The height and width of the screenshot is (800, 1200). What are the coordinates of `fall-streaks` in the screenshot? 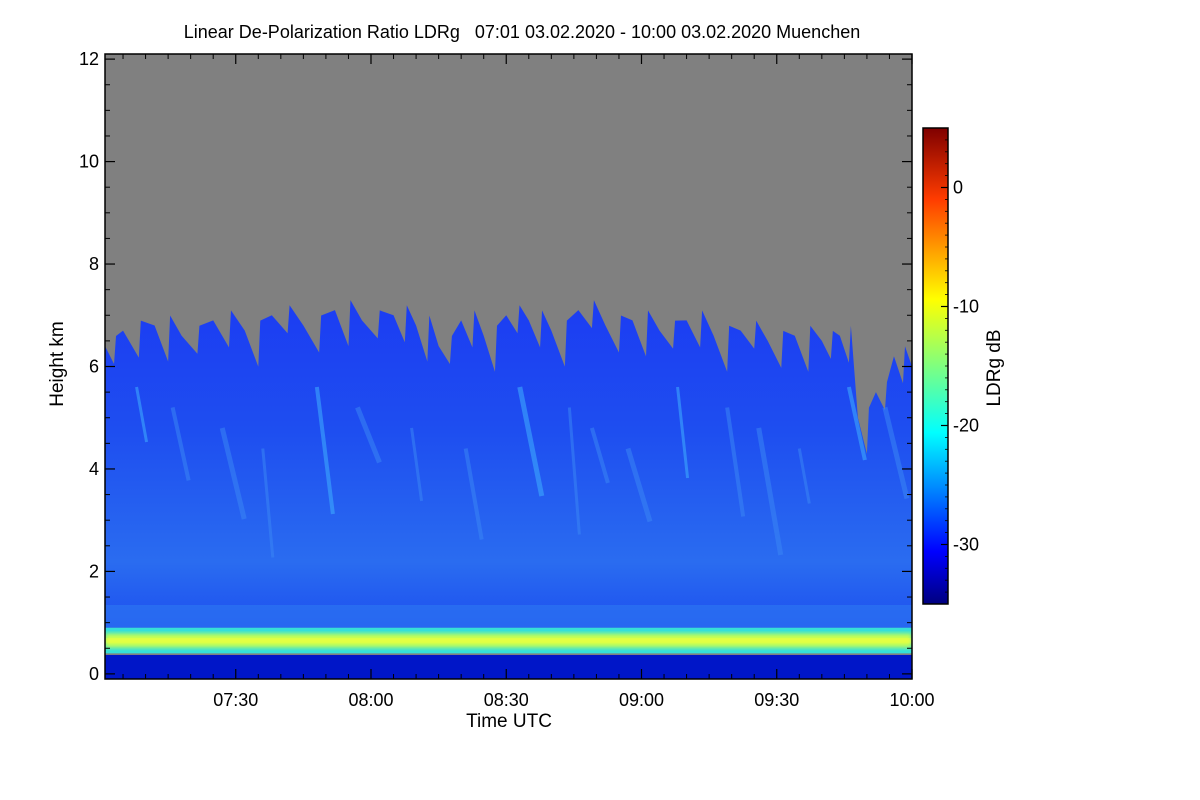 It's located at (522, 472).